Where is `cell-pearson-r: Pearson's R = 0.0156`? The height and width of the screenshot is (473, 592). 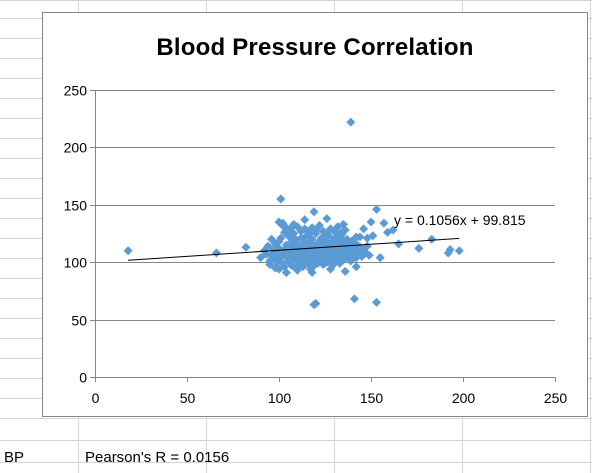 cell-pearson-r: Pearson's R = 0.0156 is located at coordinates (157, 457).